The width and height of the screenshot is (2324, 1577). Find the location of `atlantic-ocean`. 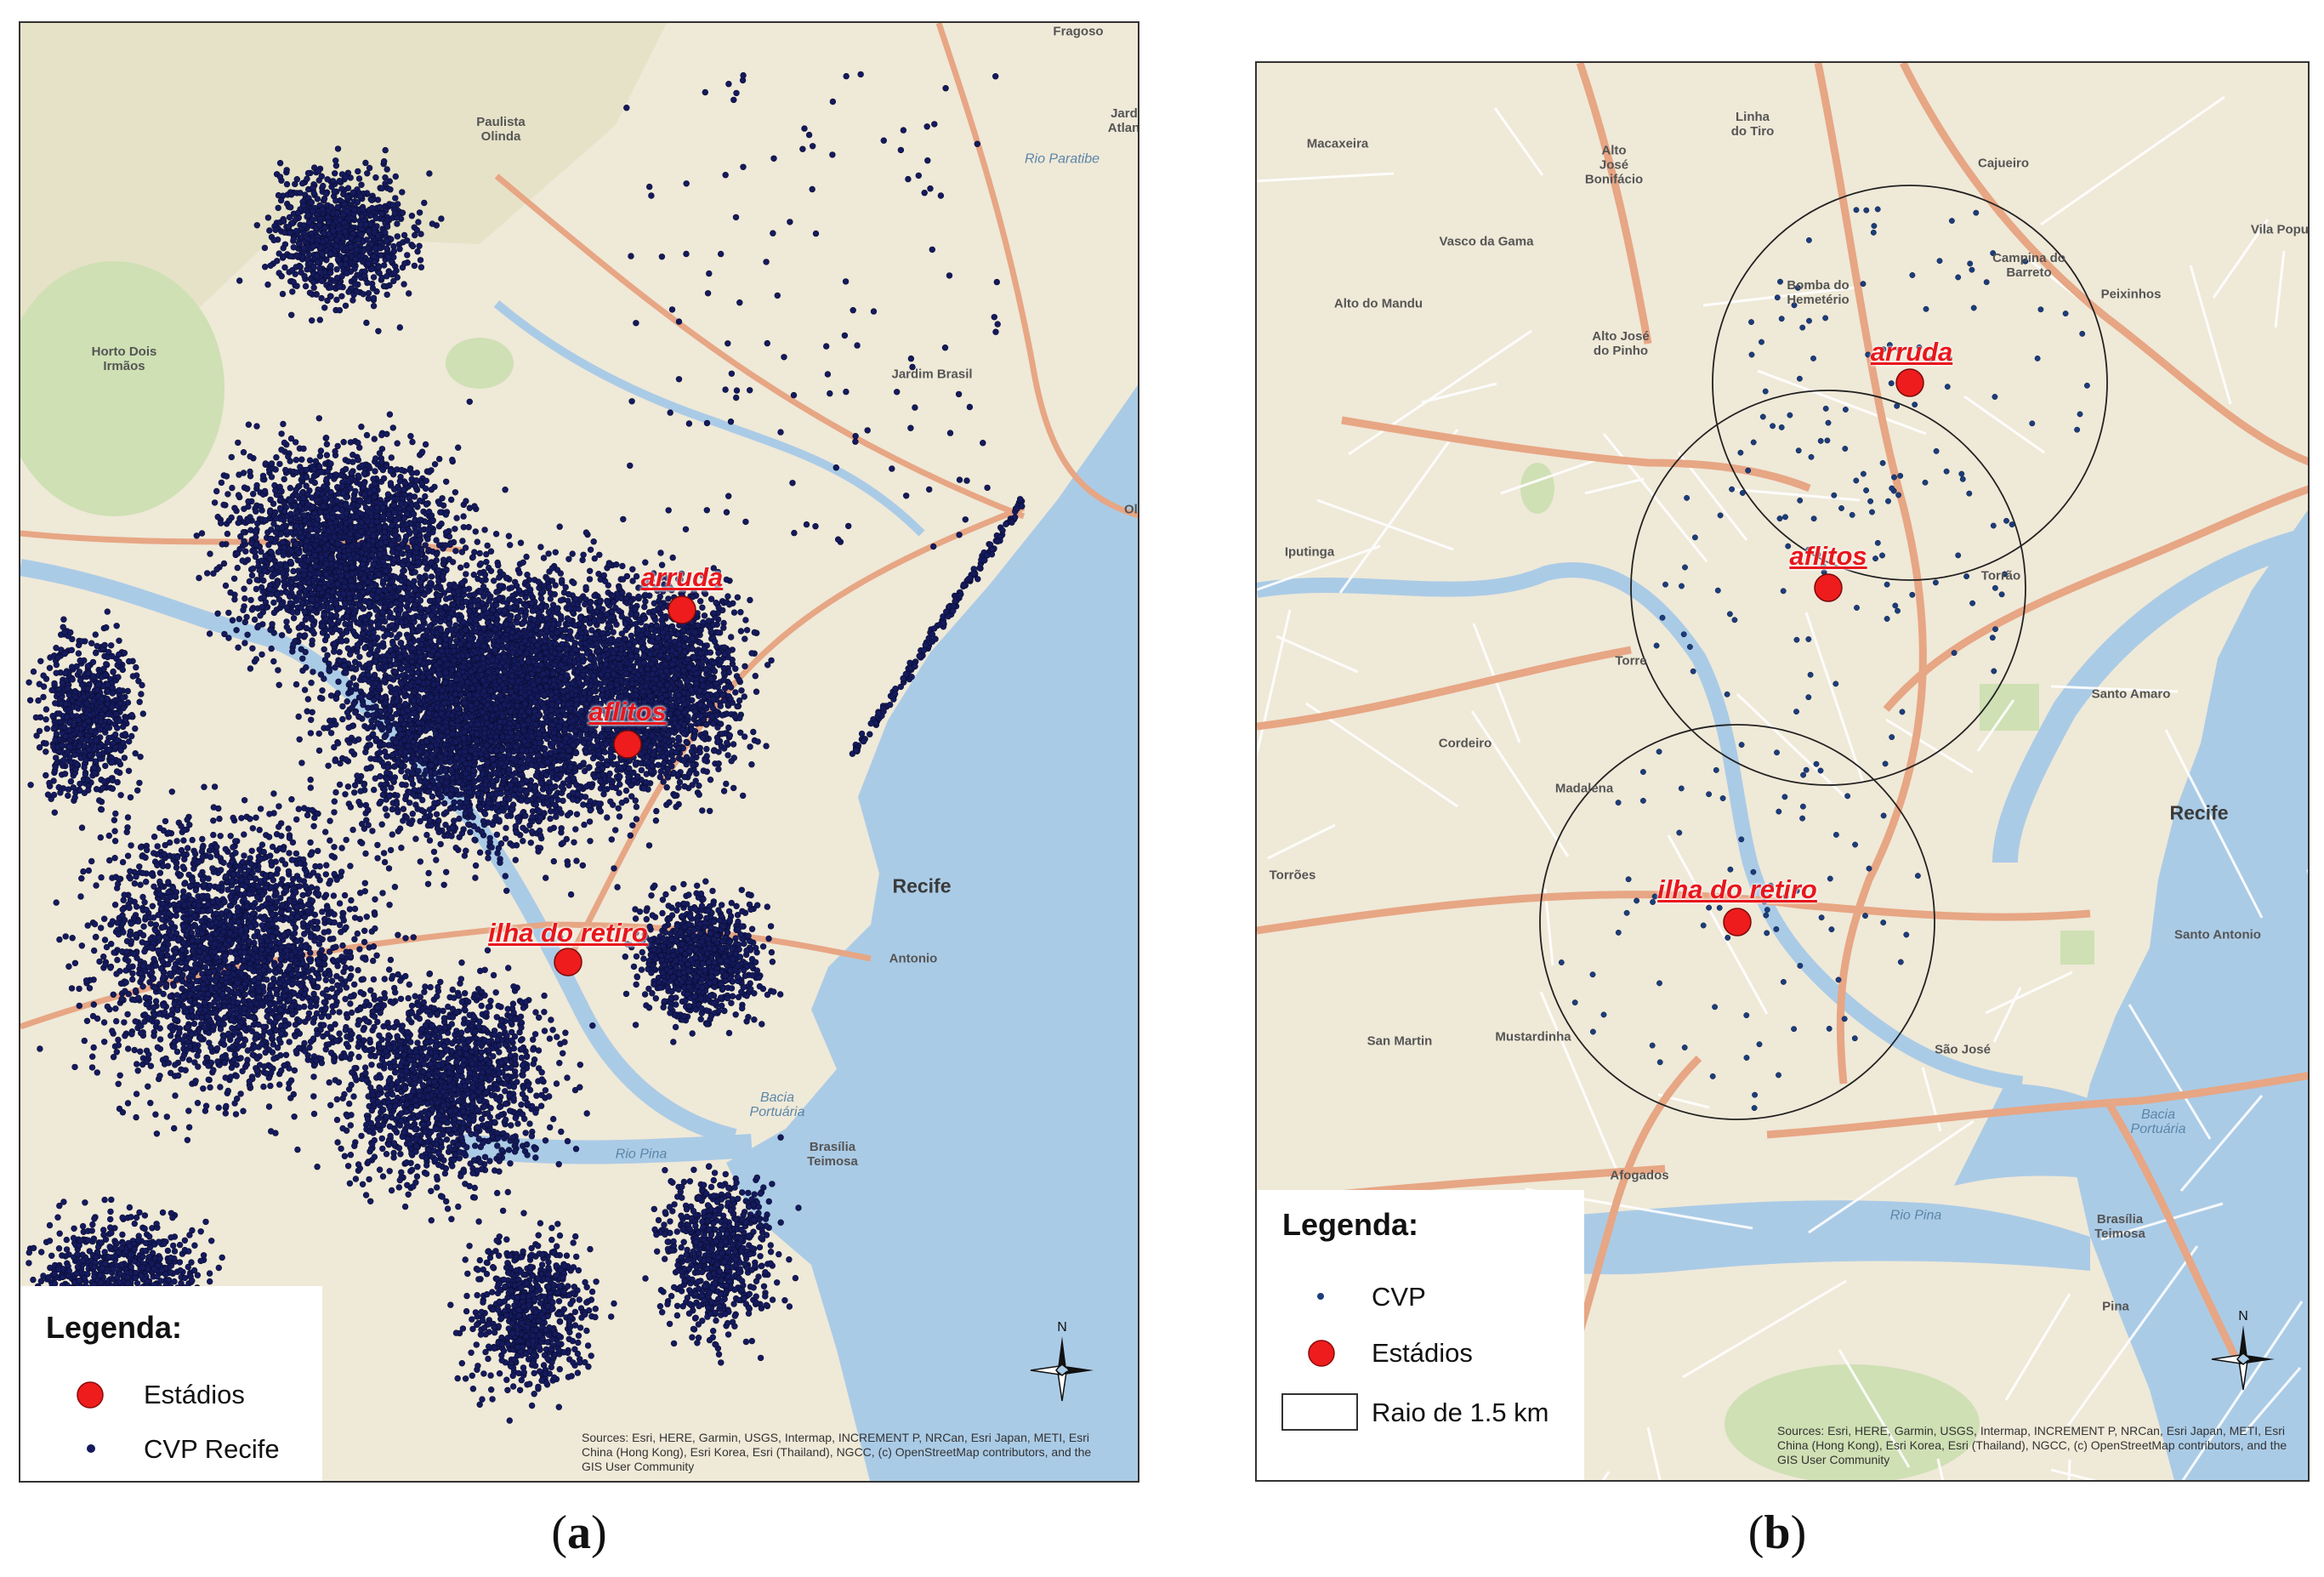

atlantic-ocean is located at coordinates (932, 932).